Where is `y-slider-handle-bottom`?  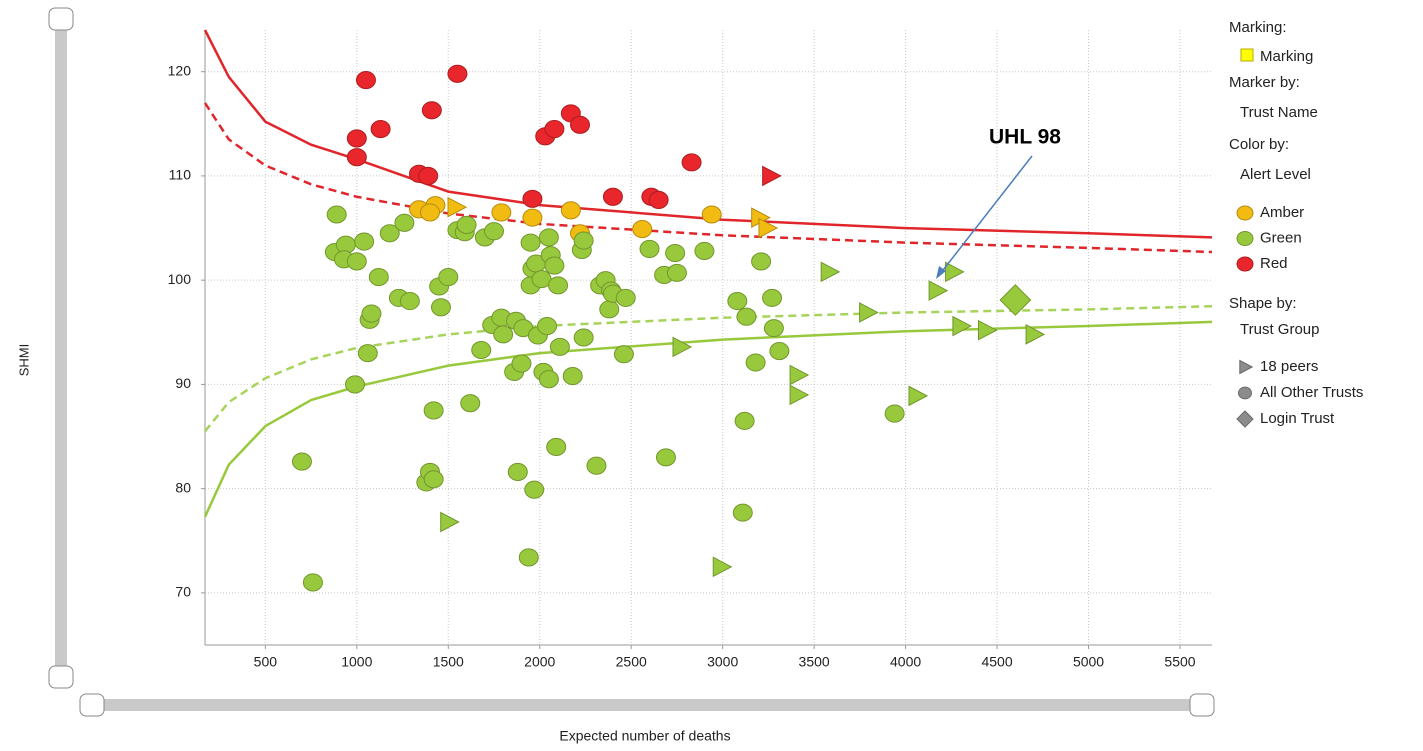
y-slider-handle-bottom is located at coordinates (61, 677).